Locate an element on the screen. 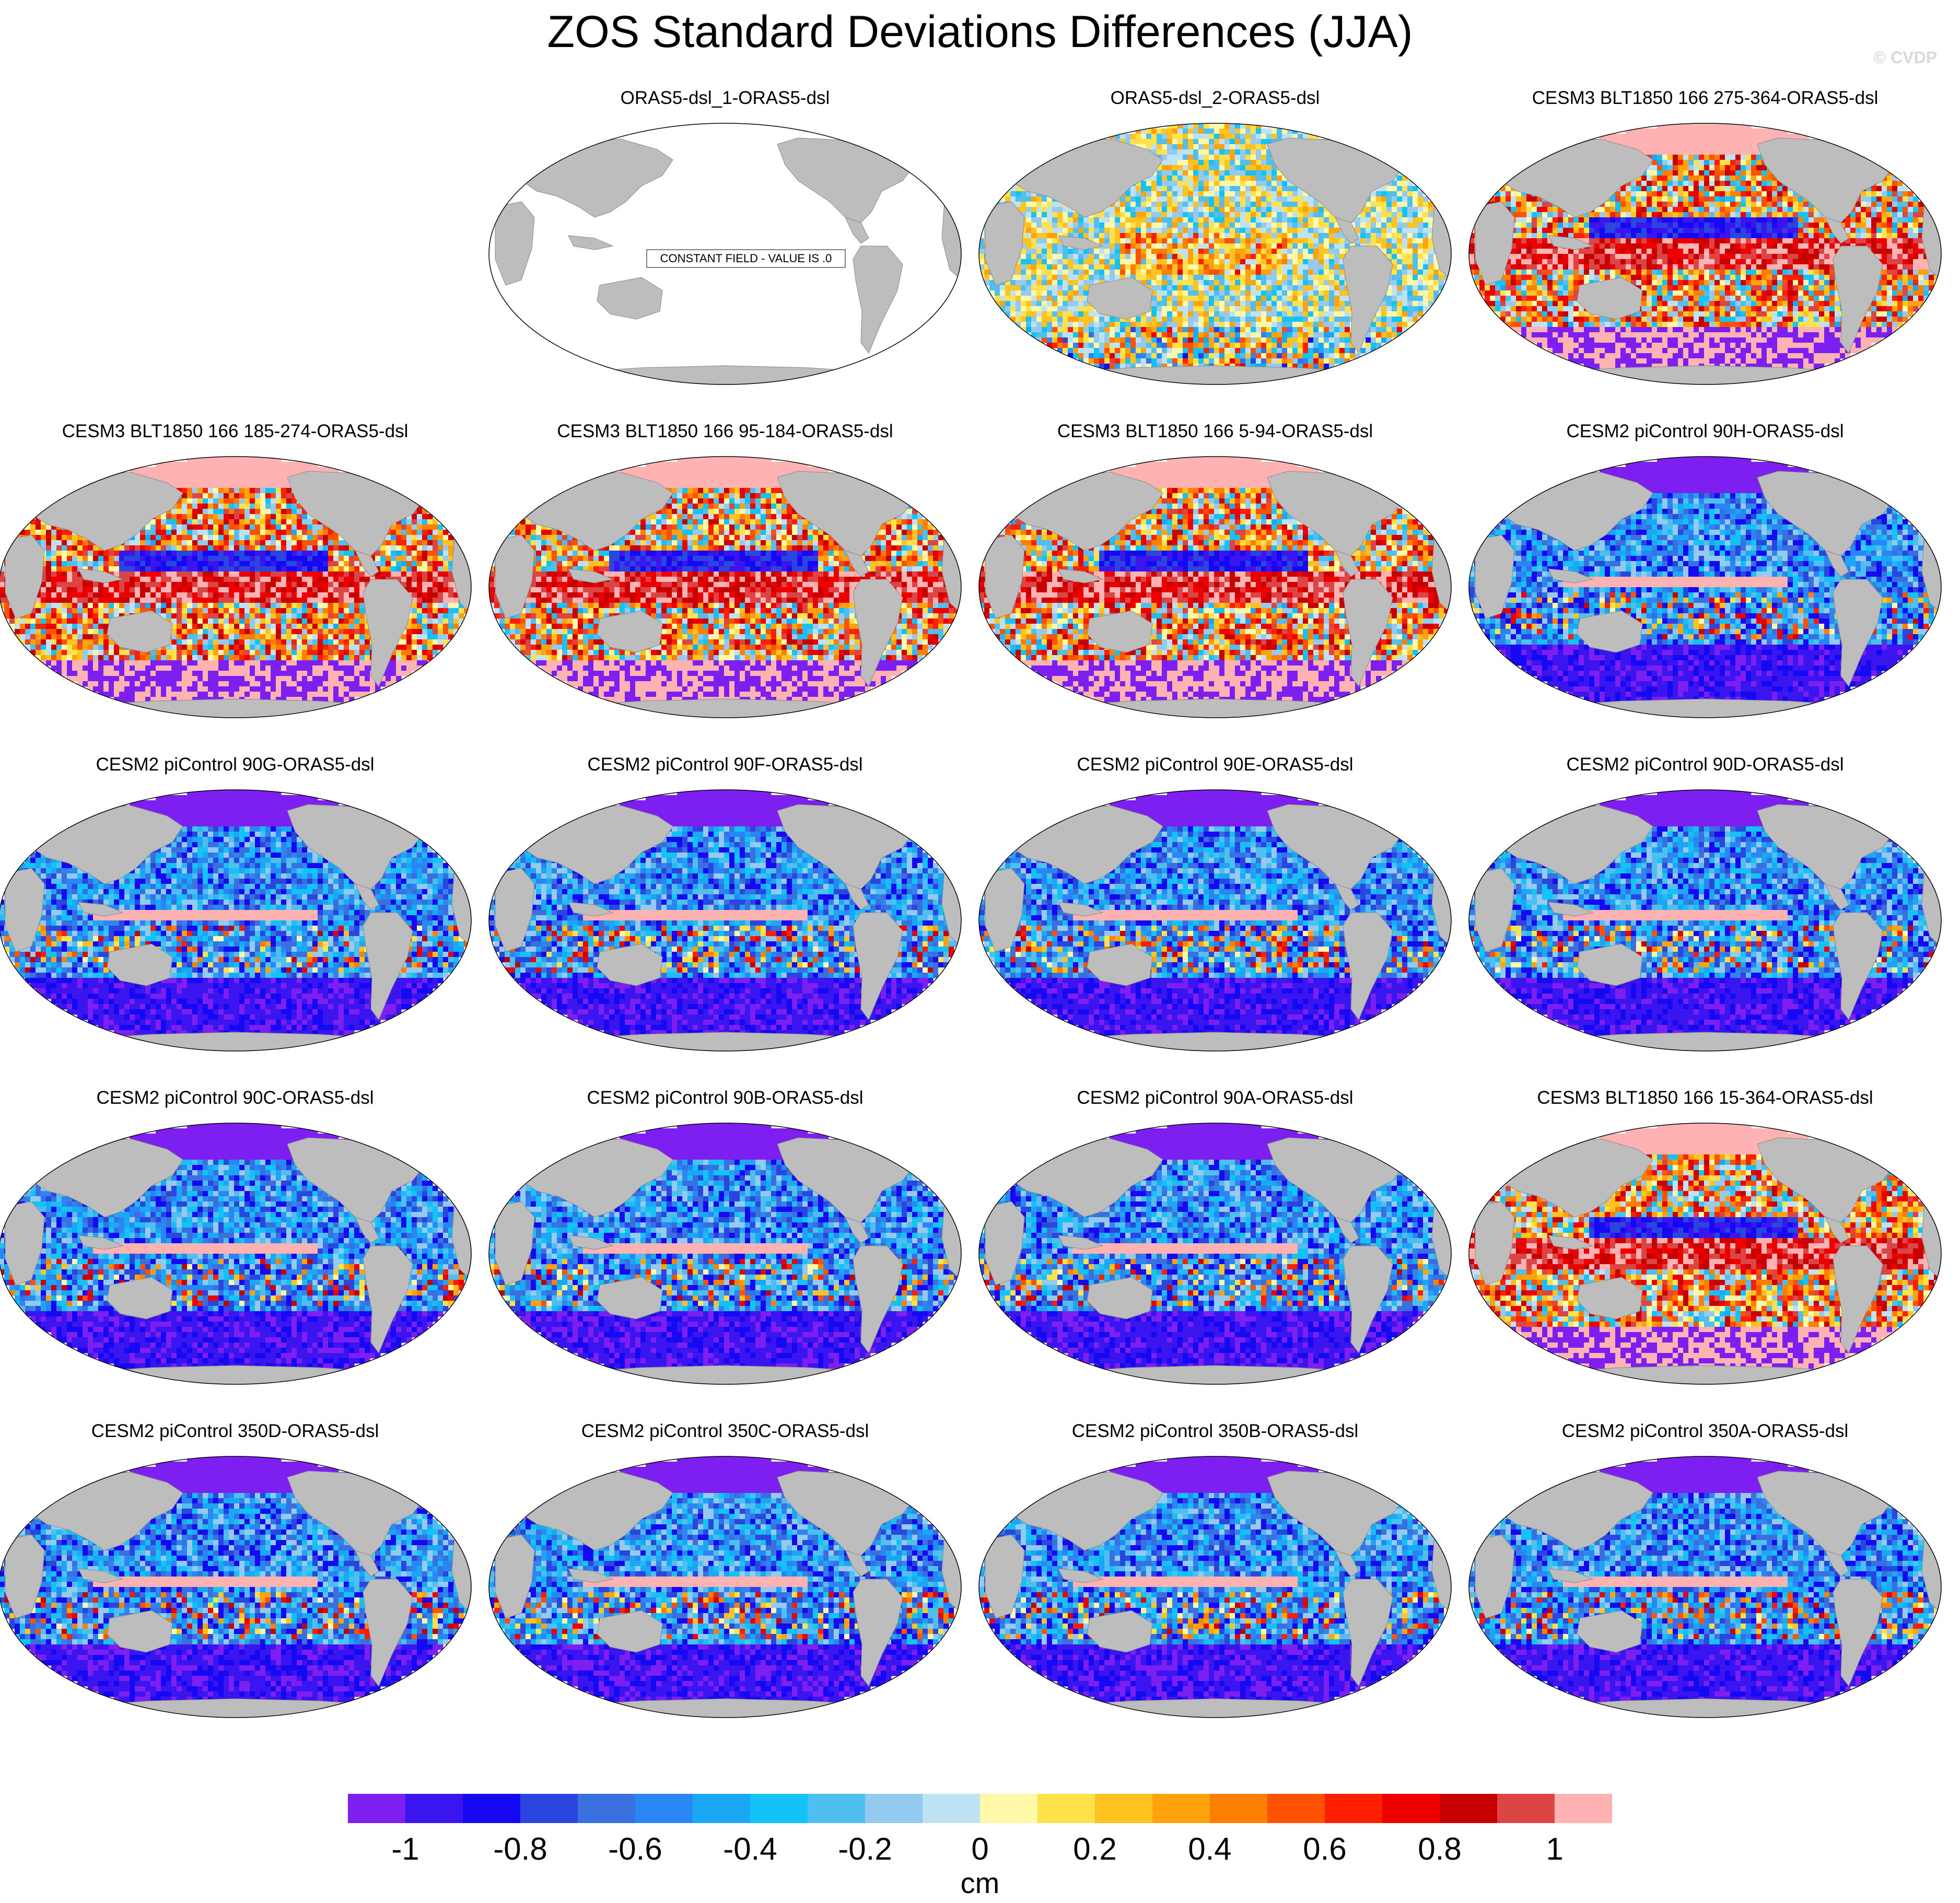  map-panel: CESM3 BLT1850 166 275-364-ORAS5-dsl is located at coordinates (1705, 255).